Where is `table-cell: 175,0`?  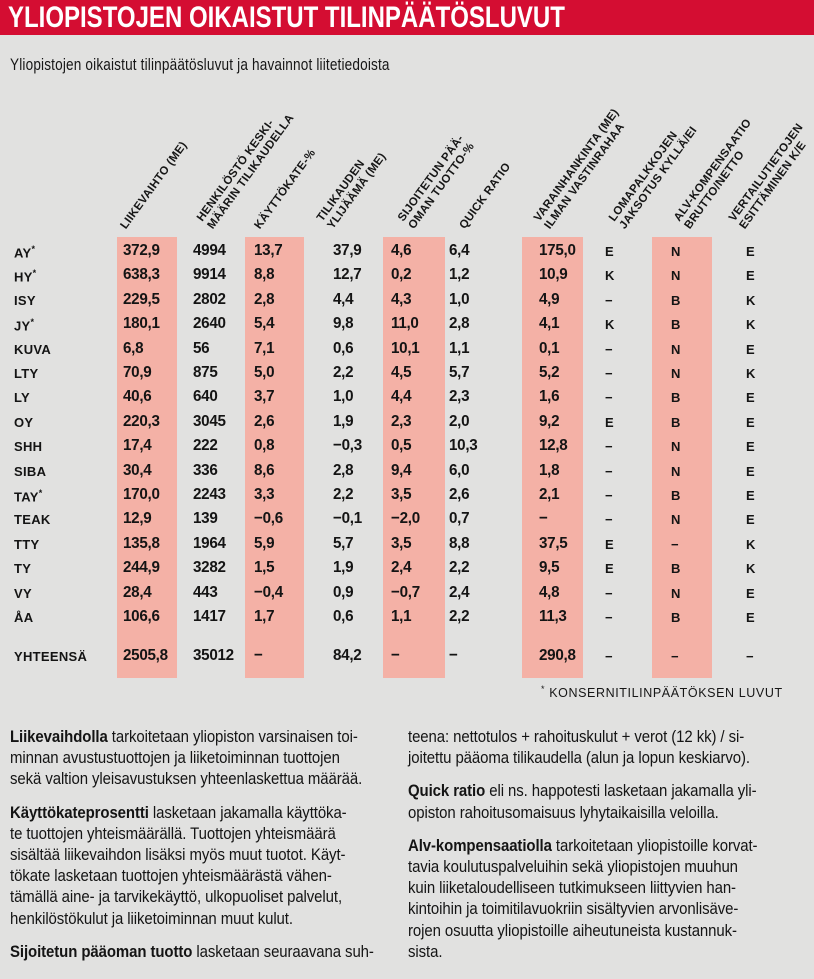
table-cell: 175,0 is located at coordinates (557, 250).